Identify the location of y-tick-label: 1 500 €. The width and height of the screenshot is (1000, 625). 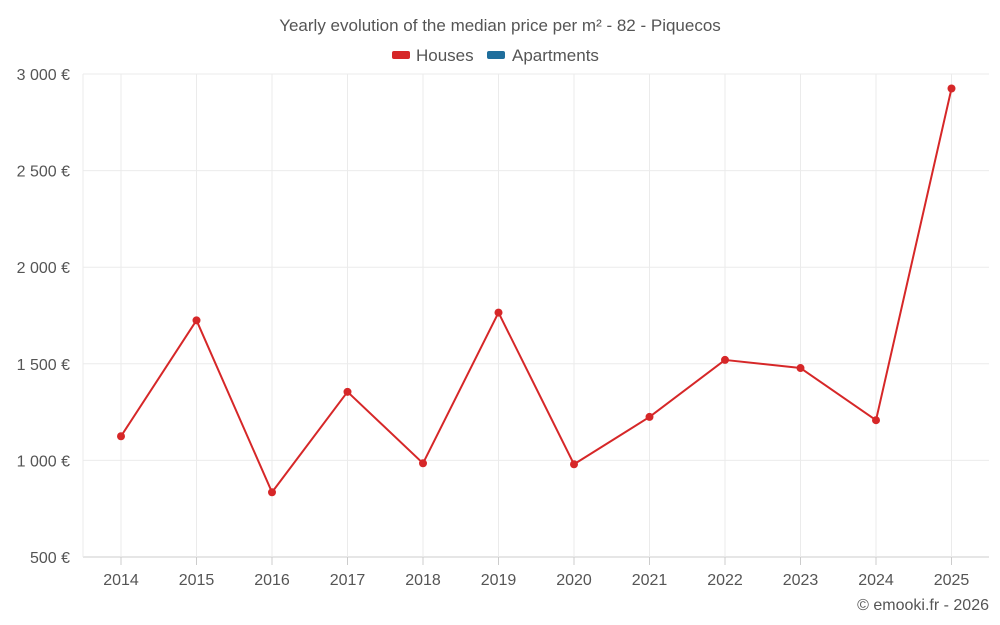
(43, 365).